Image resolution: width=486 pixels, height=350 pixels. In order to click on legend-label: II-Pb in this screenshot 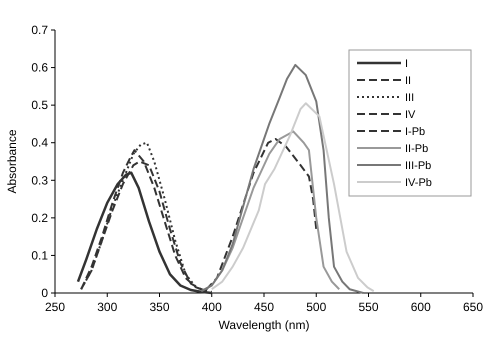, I will do `click(416, 149)`.